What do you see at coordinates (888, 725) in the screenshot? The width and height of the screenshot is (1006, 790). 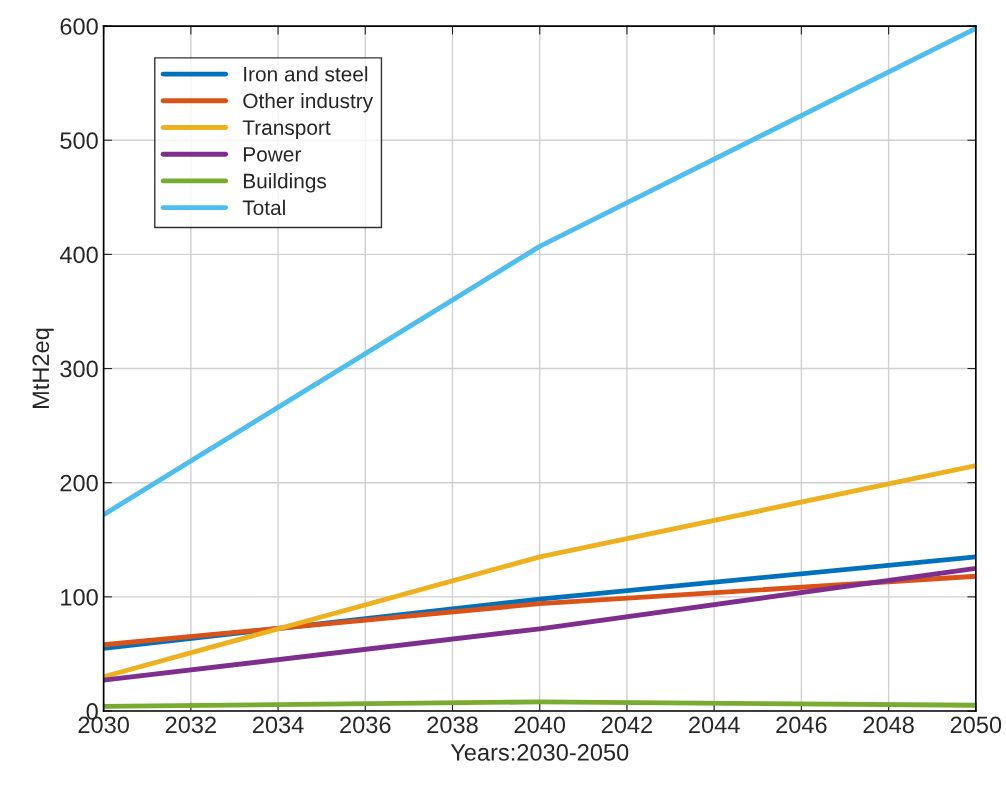 I see `x-tick-label: 2048` at bounding box center [888, 725].